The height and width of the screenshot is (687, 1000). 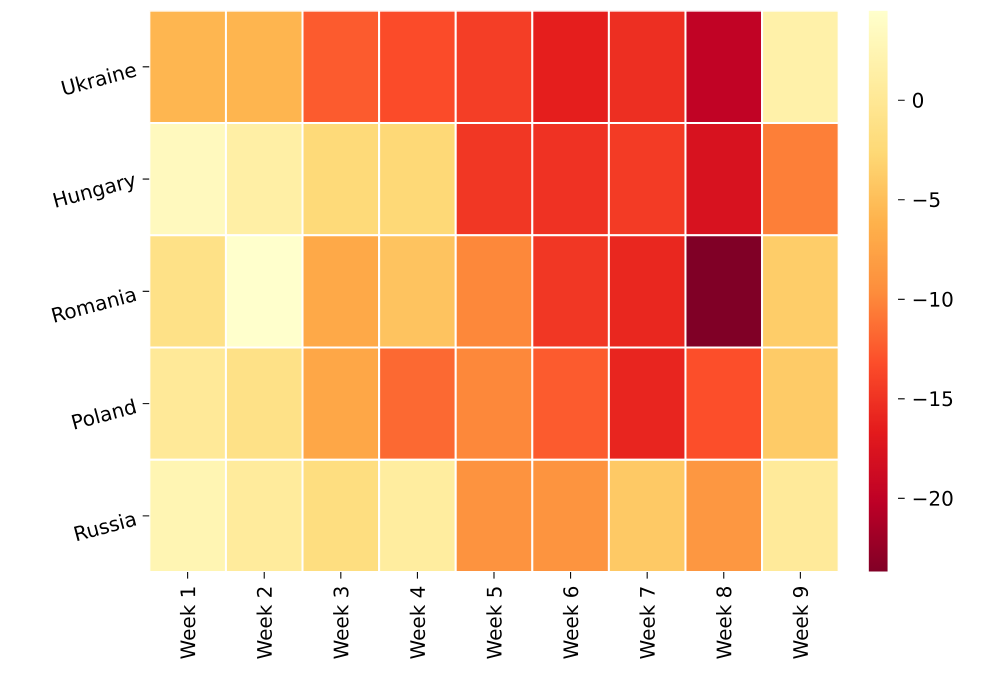 I want to click on color-bar-label: −10, so click(x=933, y=300).